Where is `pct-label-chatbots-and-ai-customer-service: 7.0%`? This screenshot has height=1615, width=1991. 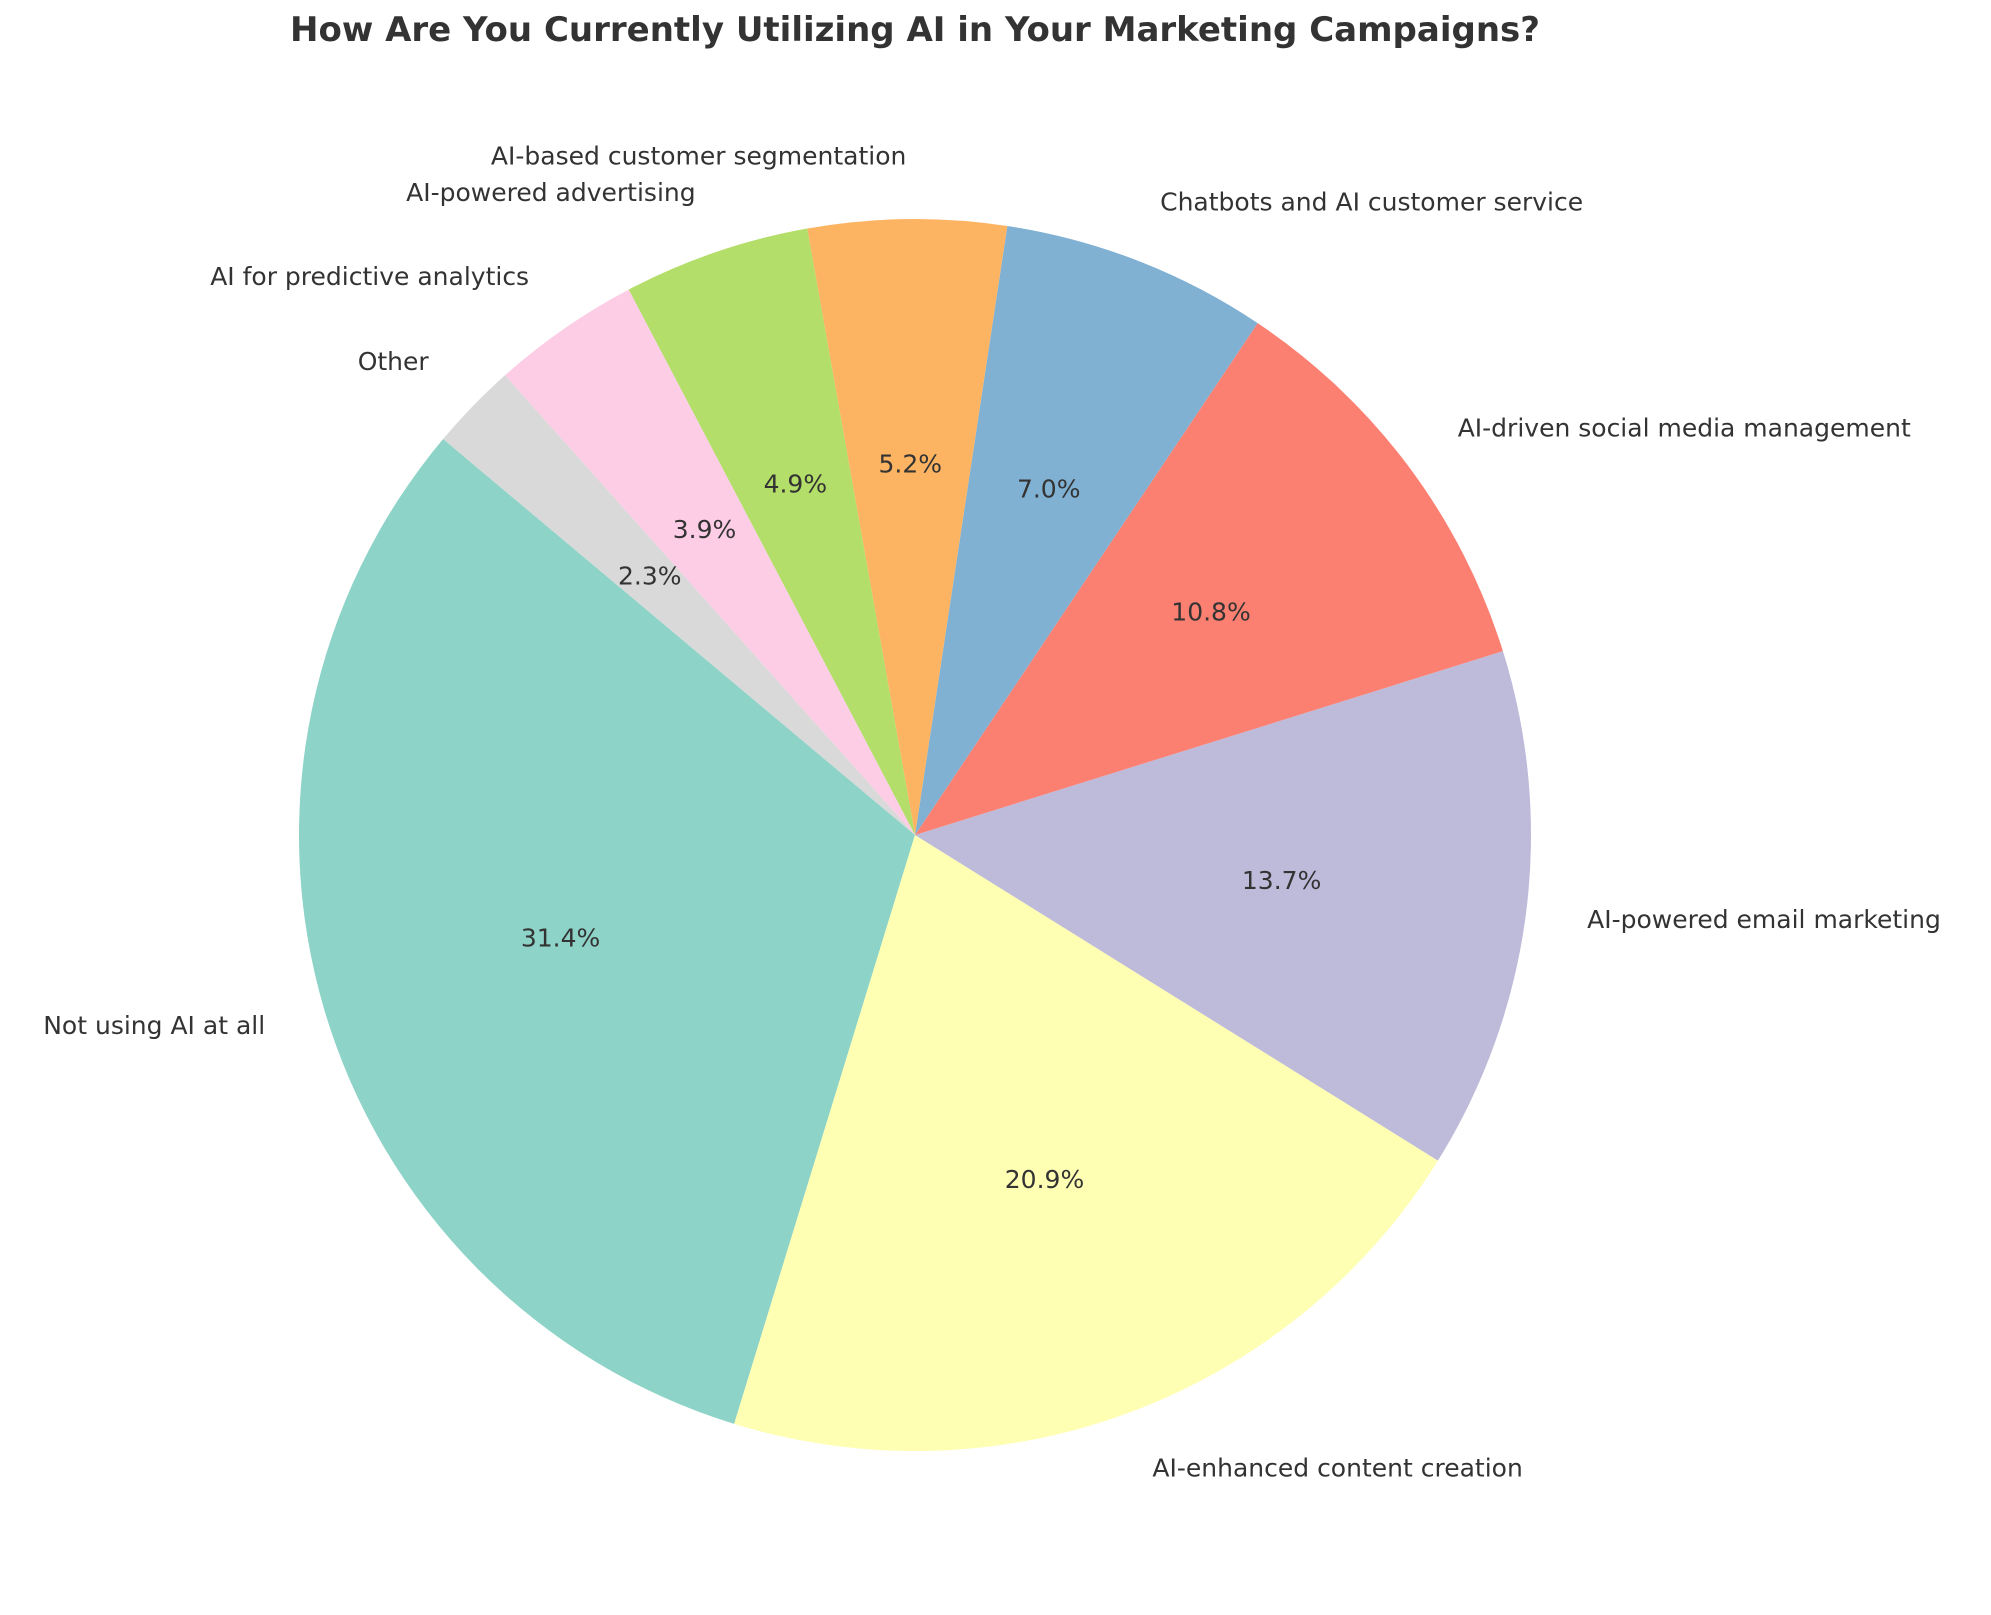 pct-label-chatbots-and-ai-customer-service: 7.0% is located at coordinates (1049, 488).